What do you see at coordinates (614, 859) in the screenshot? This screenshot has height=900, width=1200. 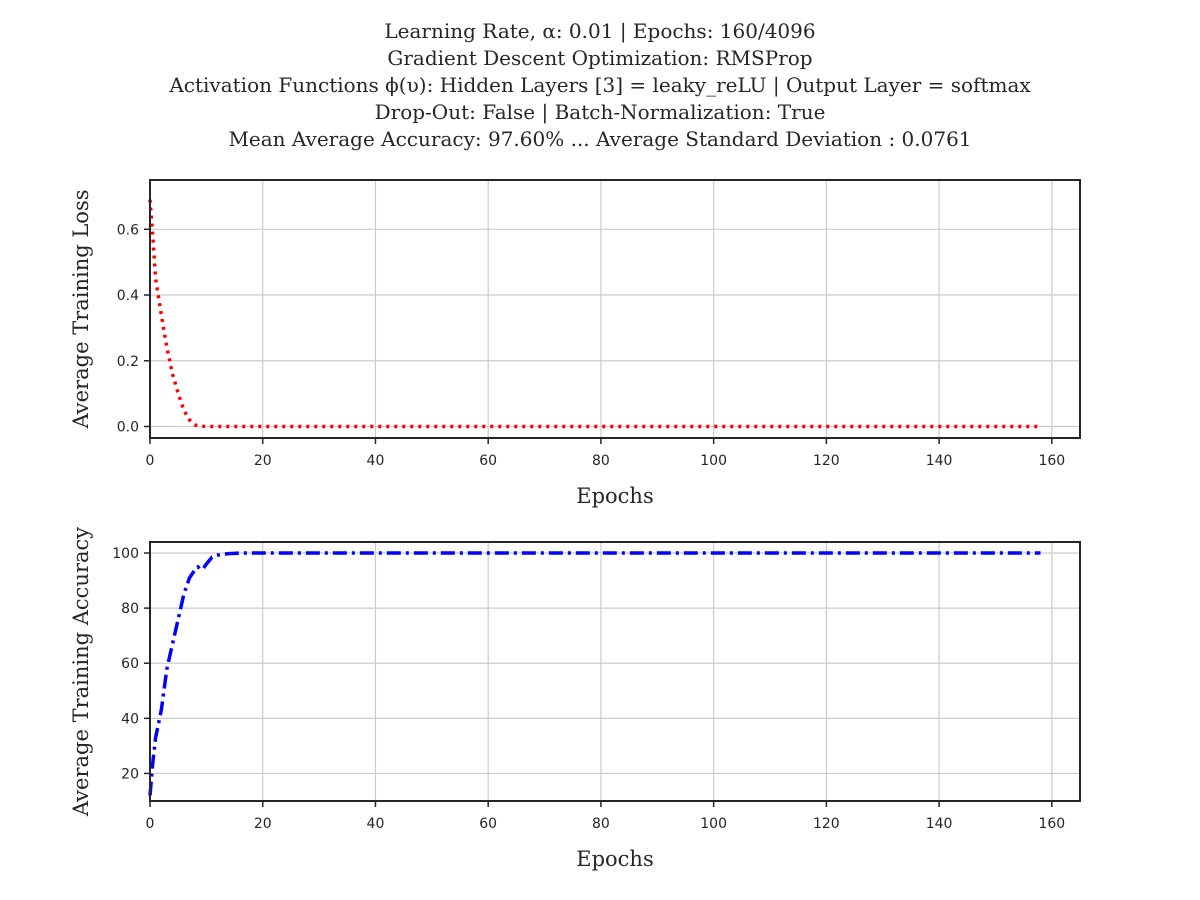 I see `accuracy-xlabel: Epochs` at bounding box center [614, 859].